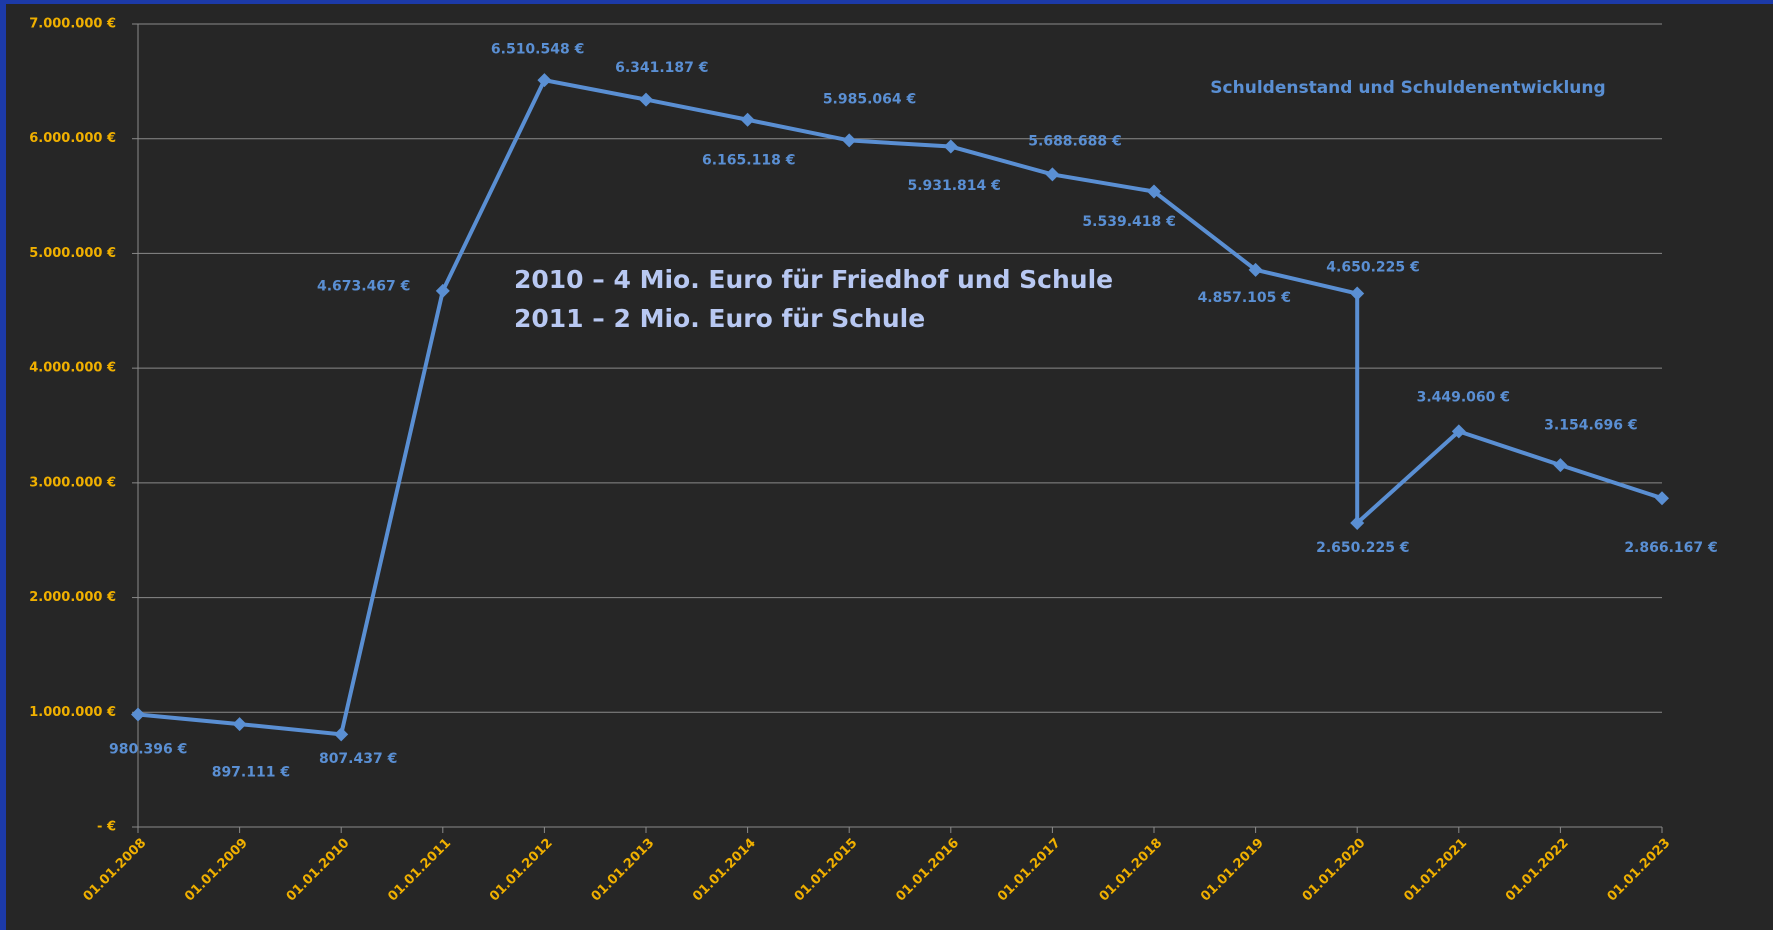 This screenshot has width=1773, height=930. What do you see at coordinates (1670, 548) in the screenshot?
I see `data-label: 2.866.167 €` at bounding box center [1670, 548].